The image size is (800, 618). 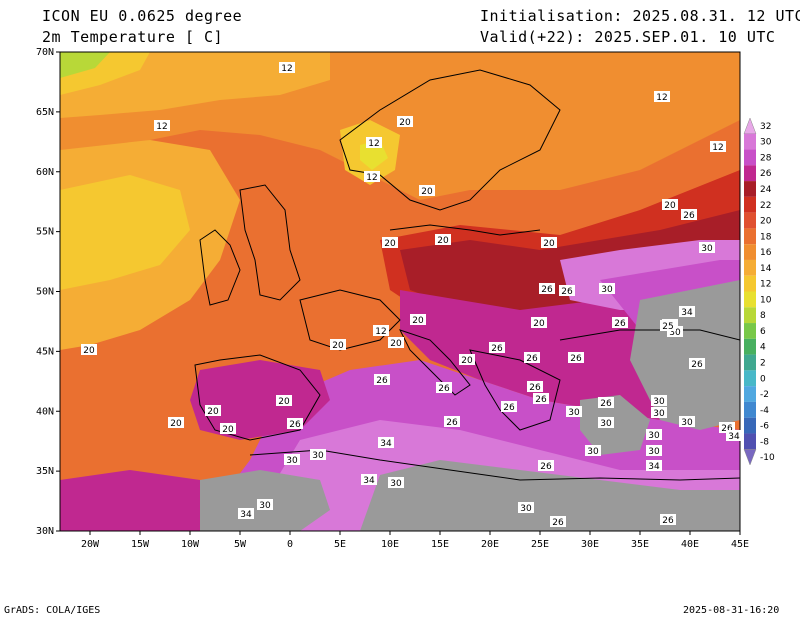 I want to click on colorbar-label: 18, so click(x=766, y=237).